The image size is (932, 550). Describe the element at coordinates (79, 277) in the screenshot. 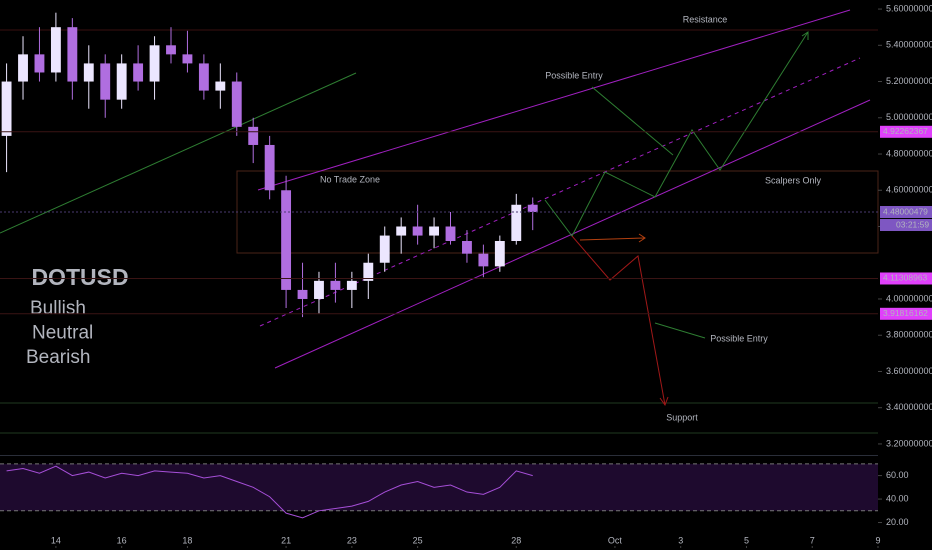

I see `symbol-title: DOTUSD` at that location.